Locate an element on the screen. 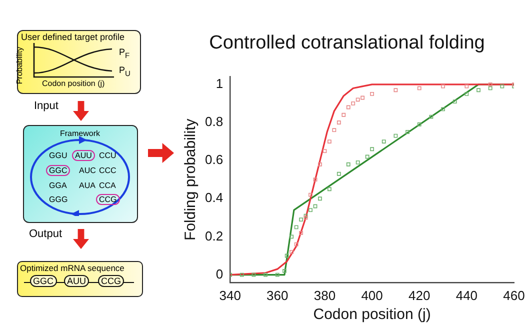  y-tick-label: 0.4 is located at coordinates (214, 198).